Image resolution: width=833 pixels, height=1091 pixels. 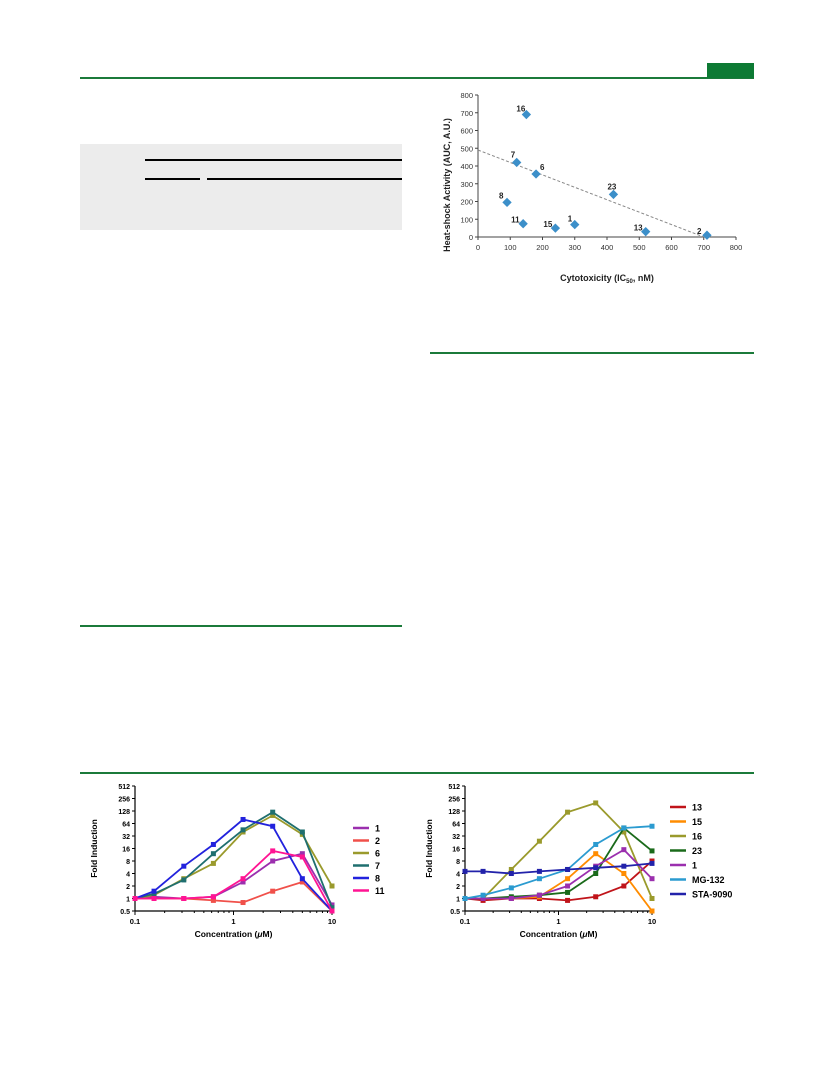 I want to click on legend-label: 2, so click(x=377, y=841).